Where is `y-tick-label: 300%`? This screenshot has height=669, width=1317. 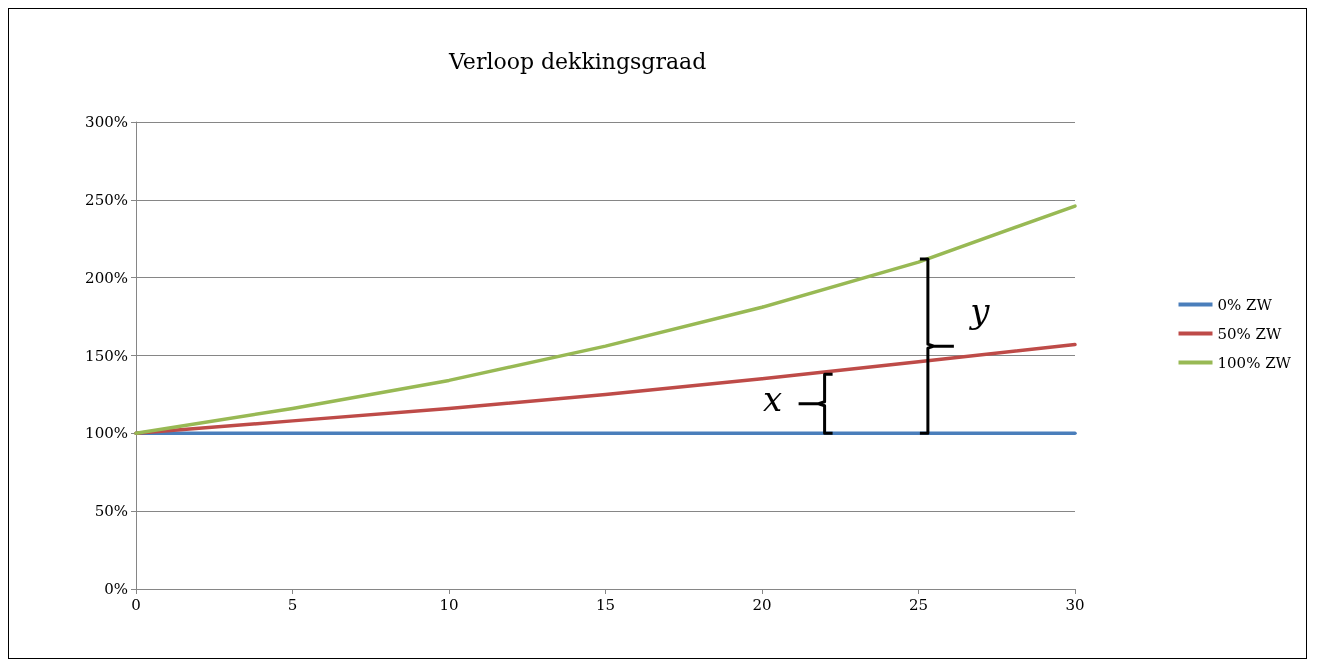
y-tick-label: 300% is located at coordinates (106, 122).